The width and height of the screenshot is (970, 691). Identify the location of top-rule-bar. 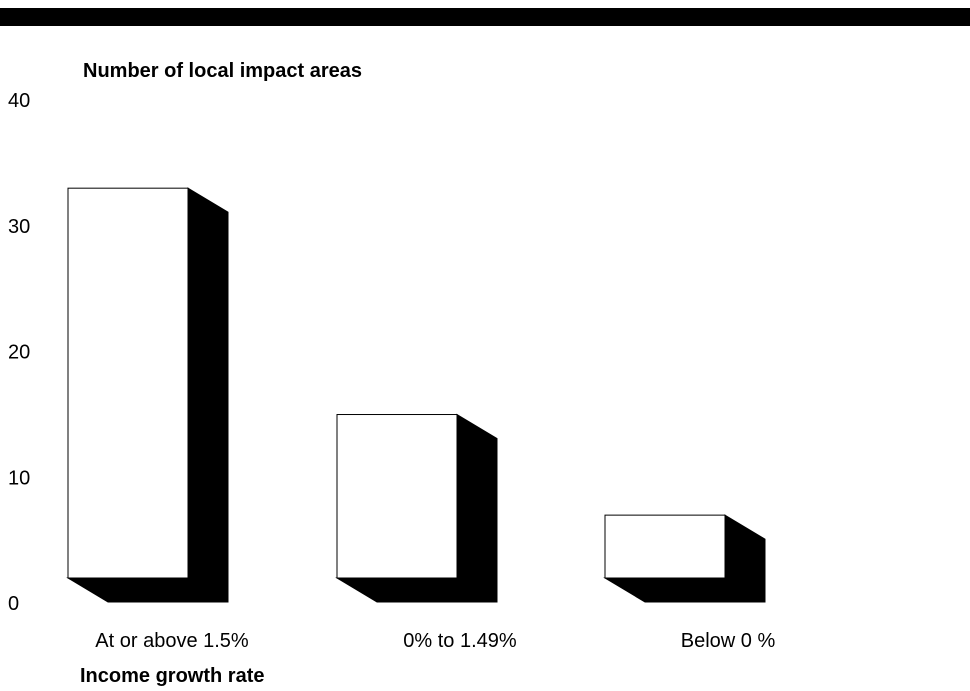
(485, 17).